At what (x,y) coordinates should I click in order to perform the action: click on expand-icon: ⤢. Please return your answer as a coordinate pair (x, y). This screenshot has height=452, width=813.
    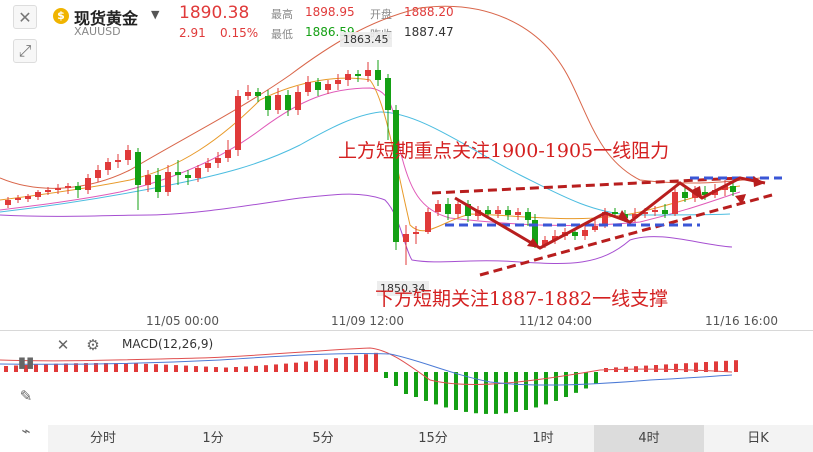
    Looking at the image, I should click on (25, 51).